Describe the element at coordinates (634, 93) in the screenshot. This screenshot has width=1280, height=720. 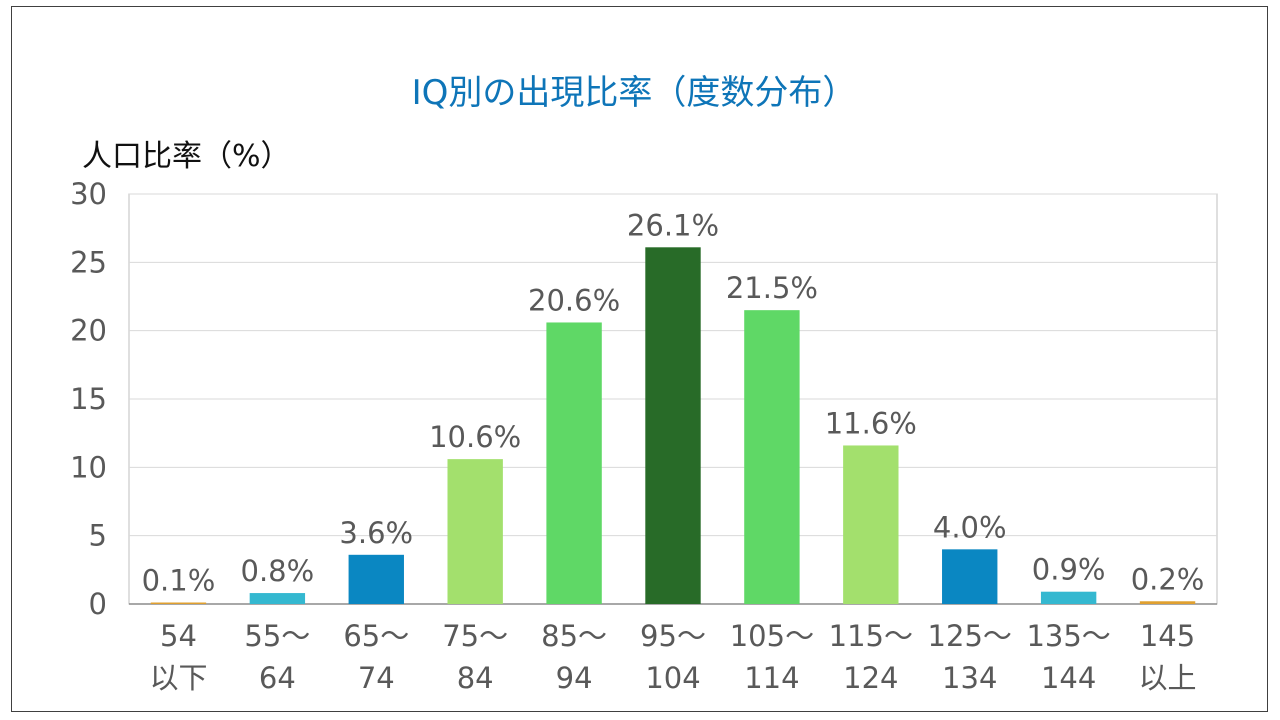
I see `chart-title: IQ別の出現比率（度数分布）` at that location.